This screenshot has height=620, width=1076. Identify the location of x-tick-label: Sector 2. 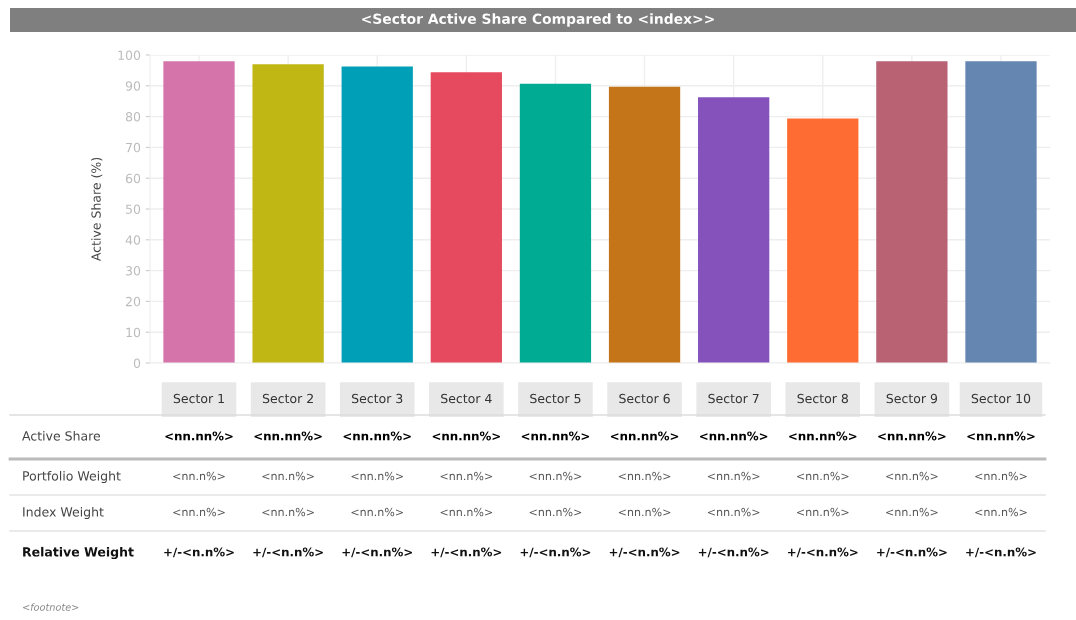
(287, 398).